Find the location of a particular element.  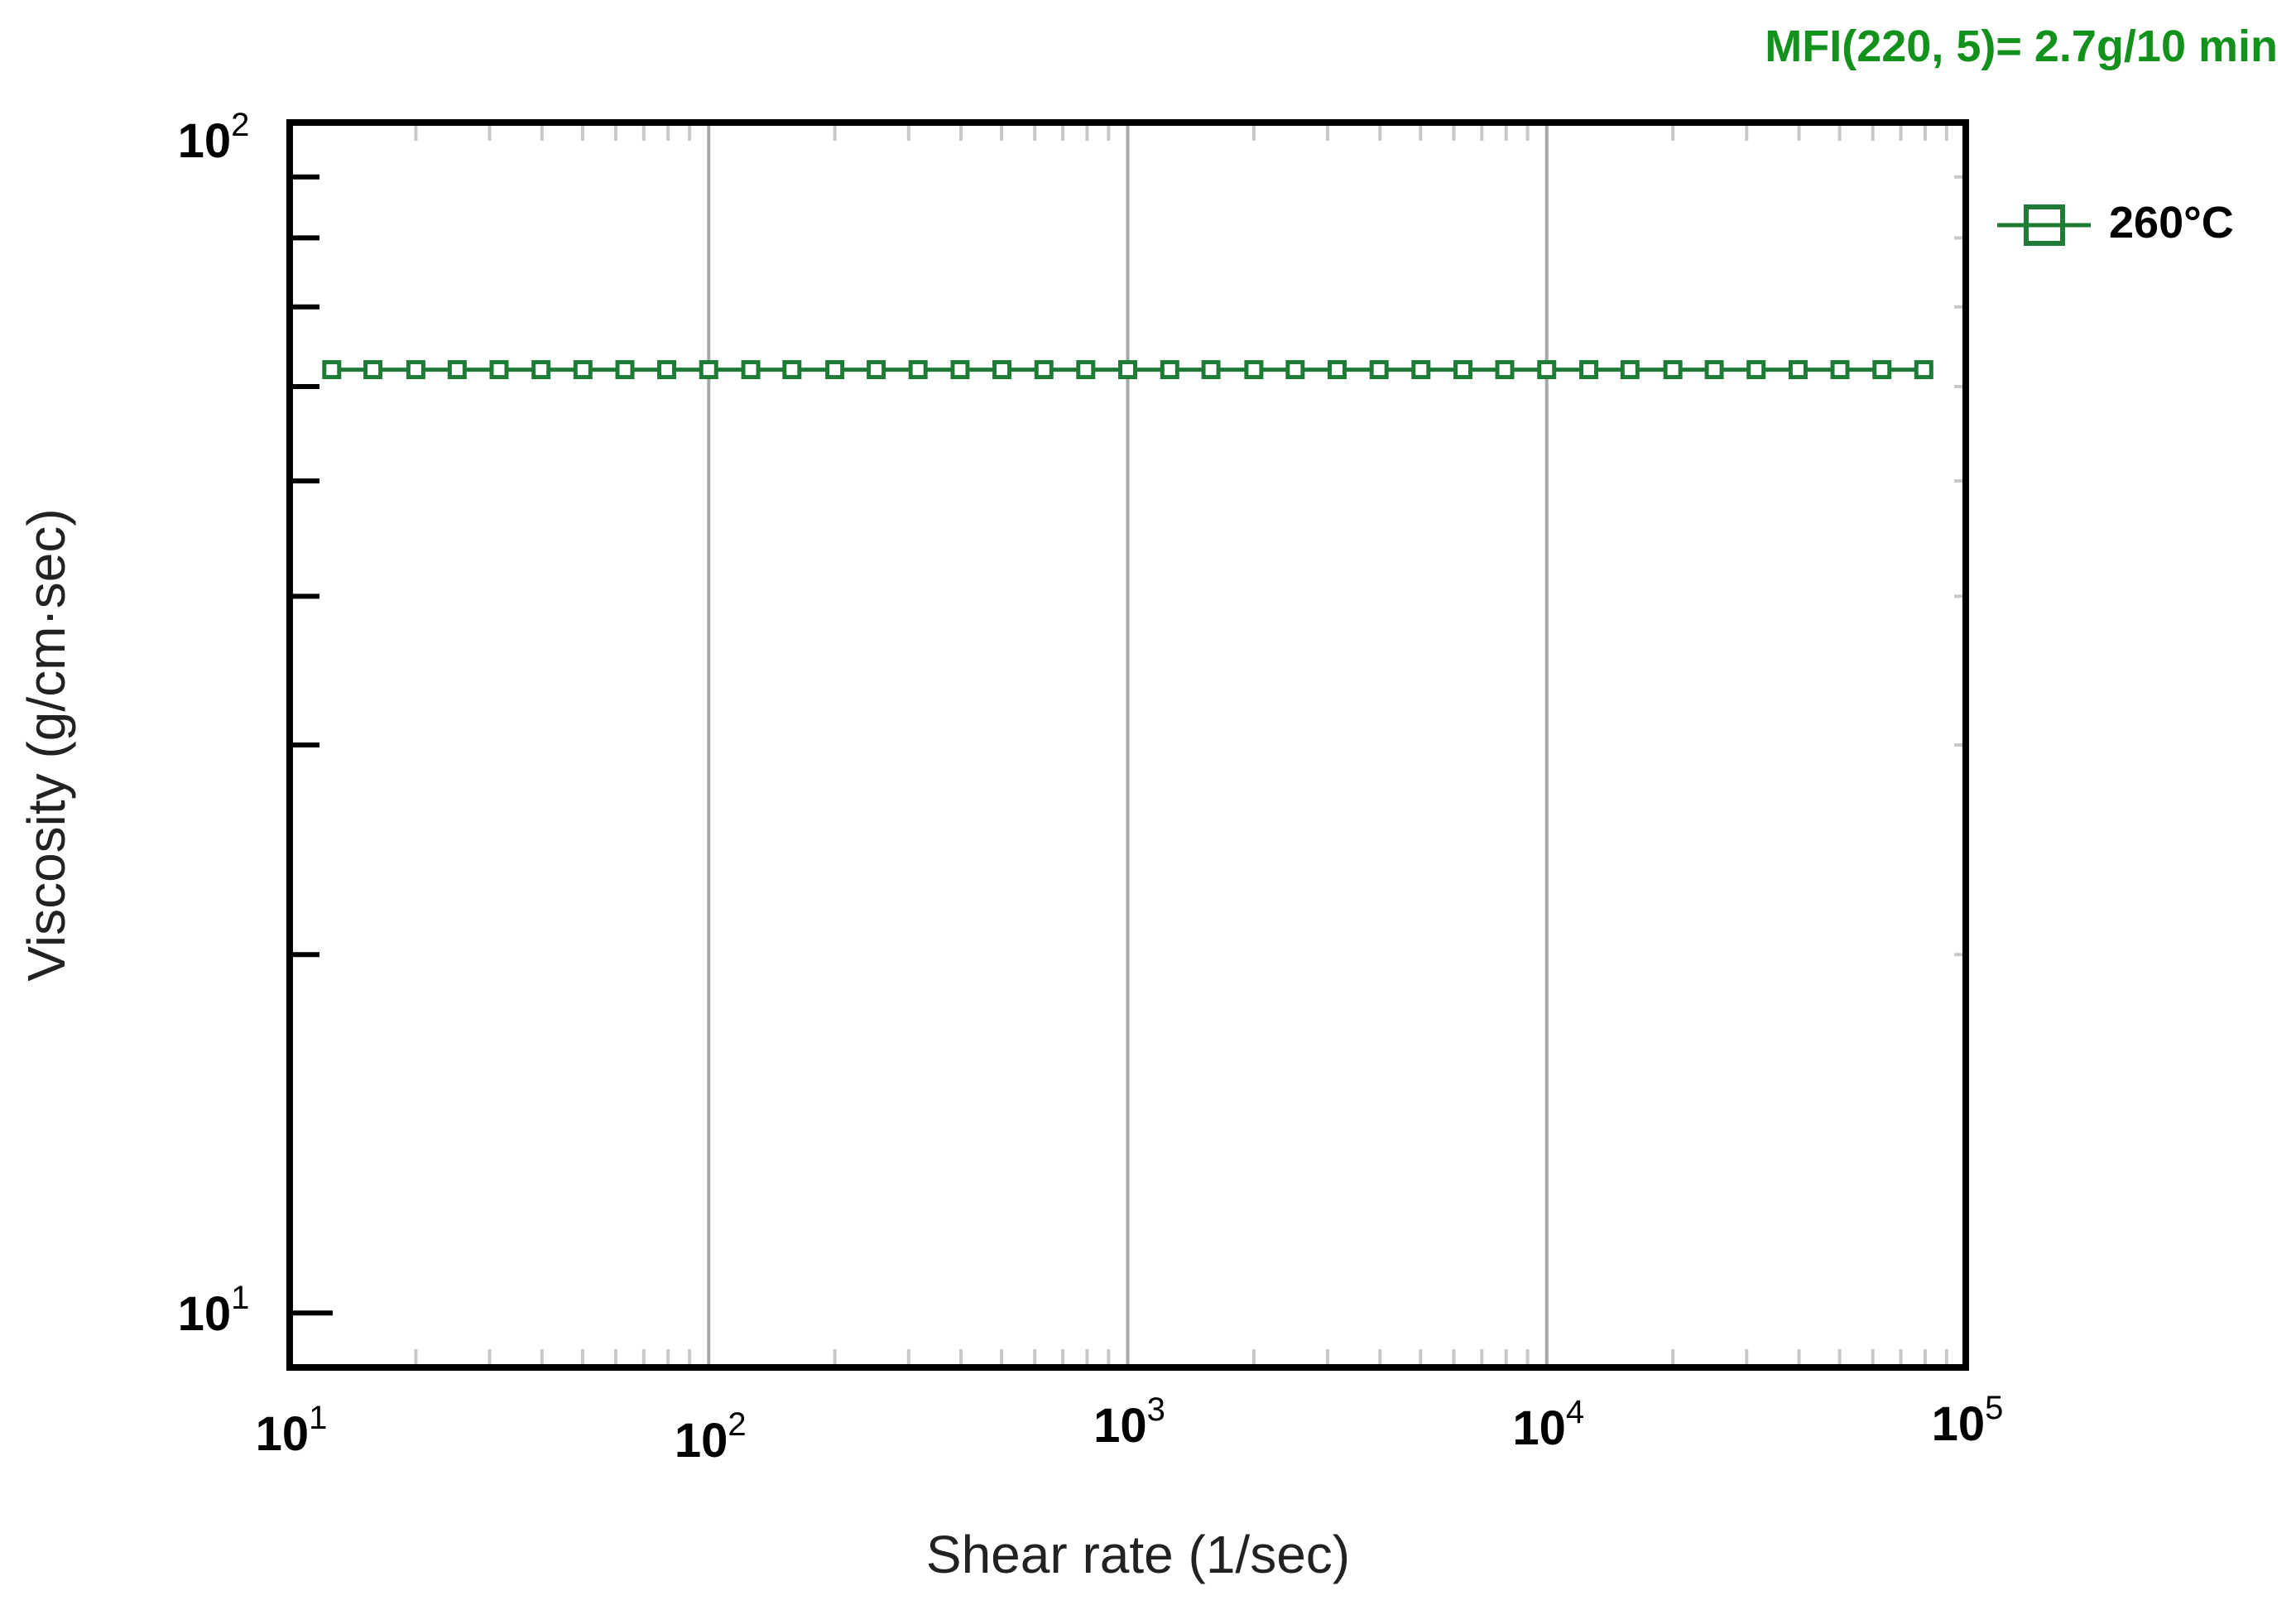

x-tick-label: 10² is located at coordinates (711, 1437).